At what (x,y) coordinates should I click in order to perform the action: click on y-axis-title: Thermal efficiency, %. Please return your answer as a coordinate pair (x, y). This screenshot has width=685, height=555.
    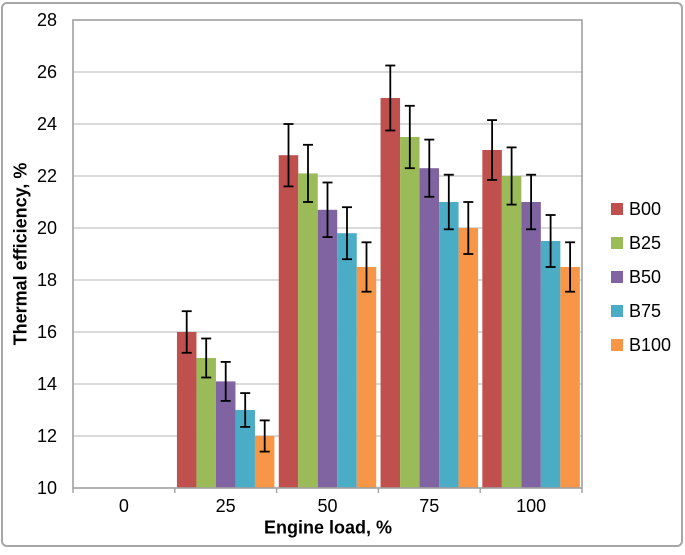
    Looking at the image, I should click on (20, 254).